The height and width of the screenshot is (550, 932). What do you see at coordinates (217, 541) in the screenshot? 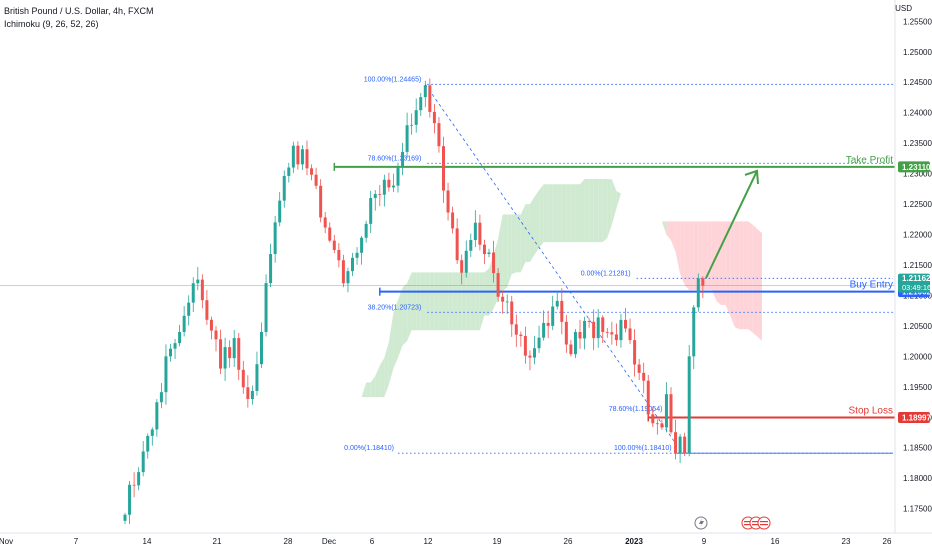
I see `x-tick-label: 21` at bounding box center [217, 541].